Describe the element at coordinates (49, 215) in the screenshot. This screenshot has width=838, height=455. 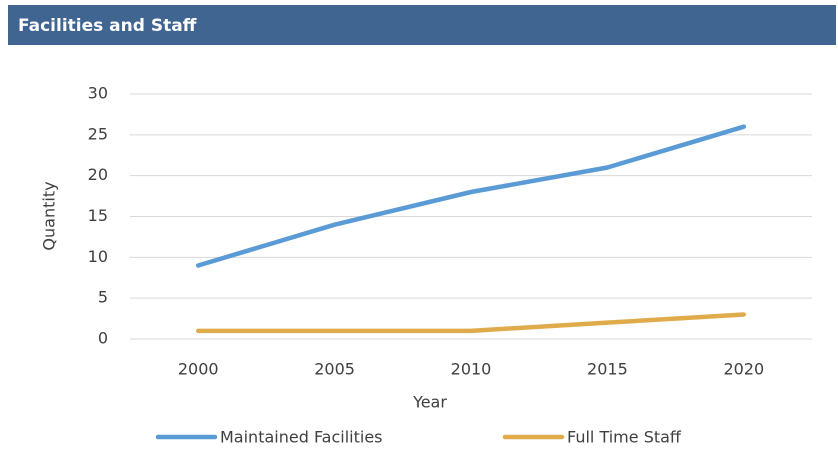
I see `y-axis-label: Quantity` at that location.